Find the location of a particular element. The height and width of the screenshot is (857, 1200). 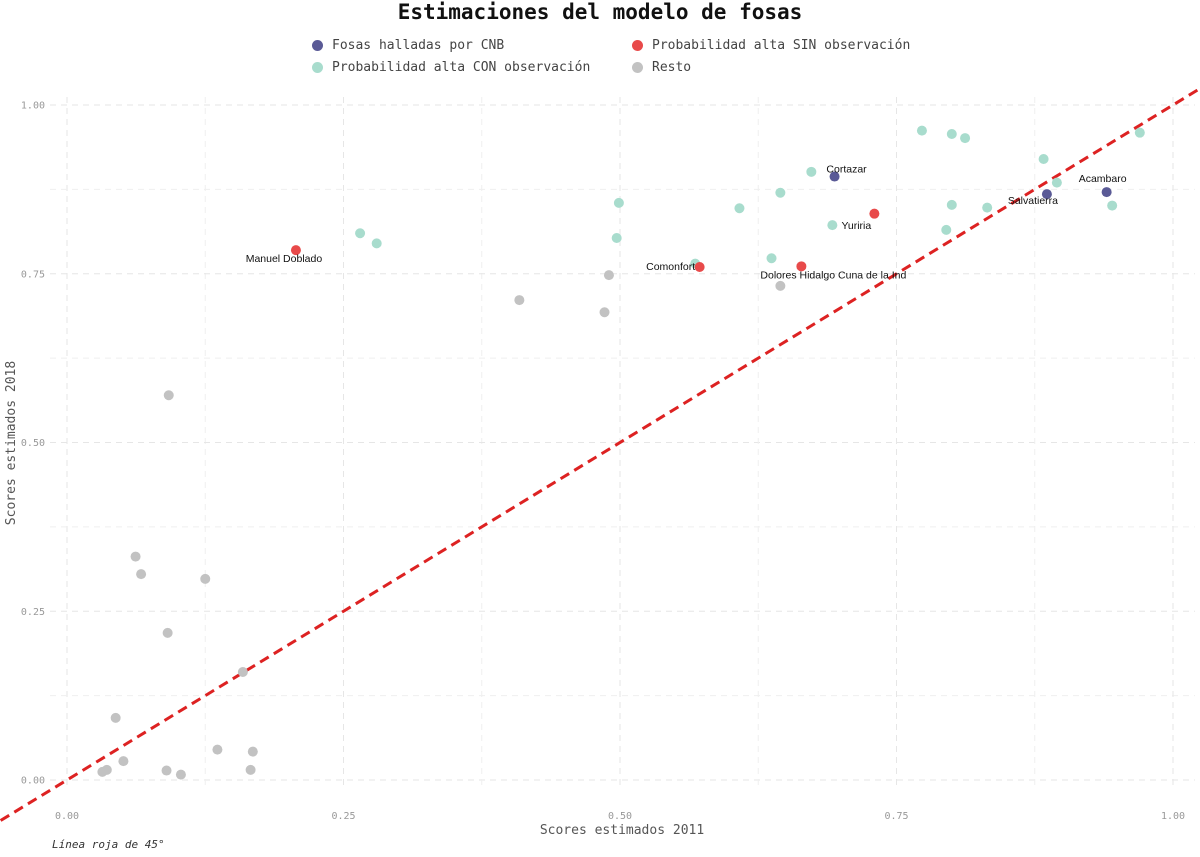

point-label: Dolores Hidalgo Cuna de la Ind is located at coordinates (833, 275).